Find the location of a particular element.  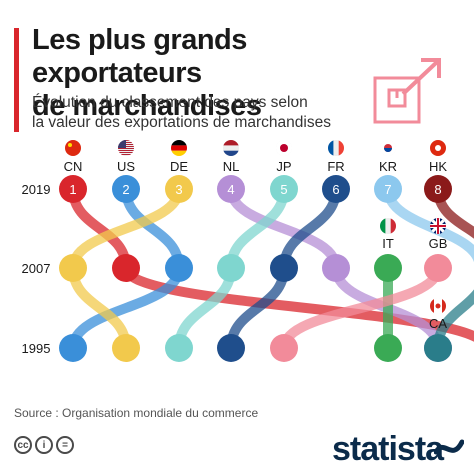

rank-number-kr: 7 is located at coordinates (387, 189).